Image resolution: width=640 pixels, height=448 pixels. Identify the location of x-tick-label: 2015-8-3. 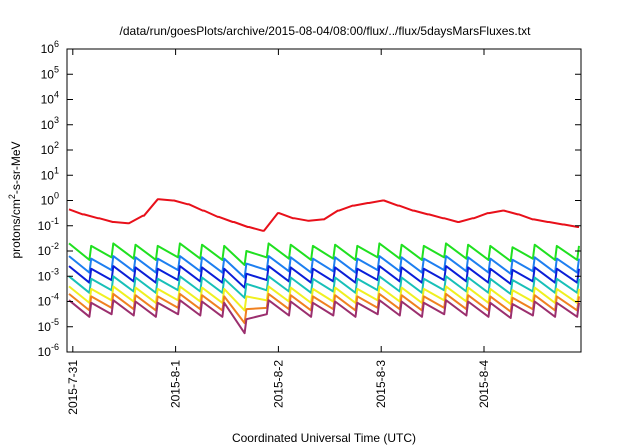
(381, 384).